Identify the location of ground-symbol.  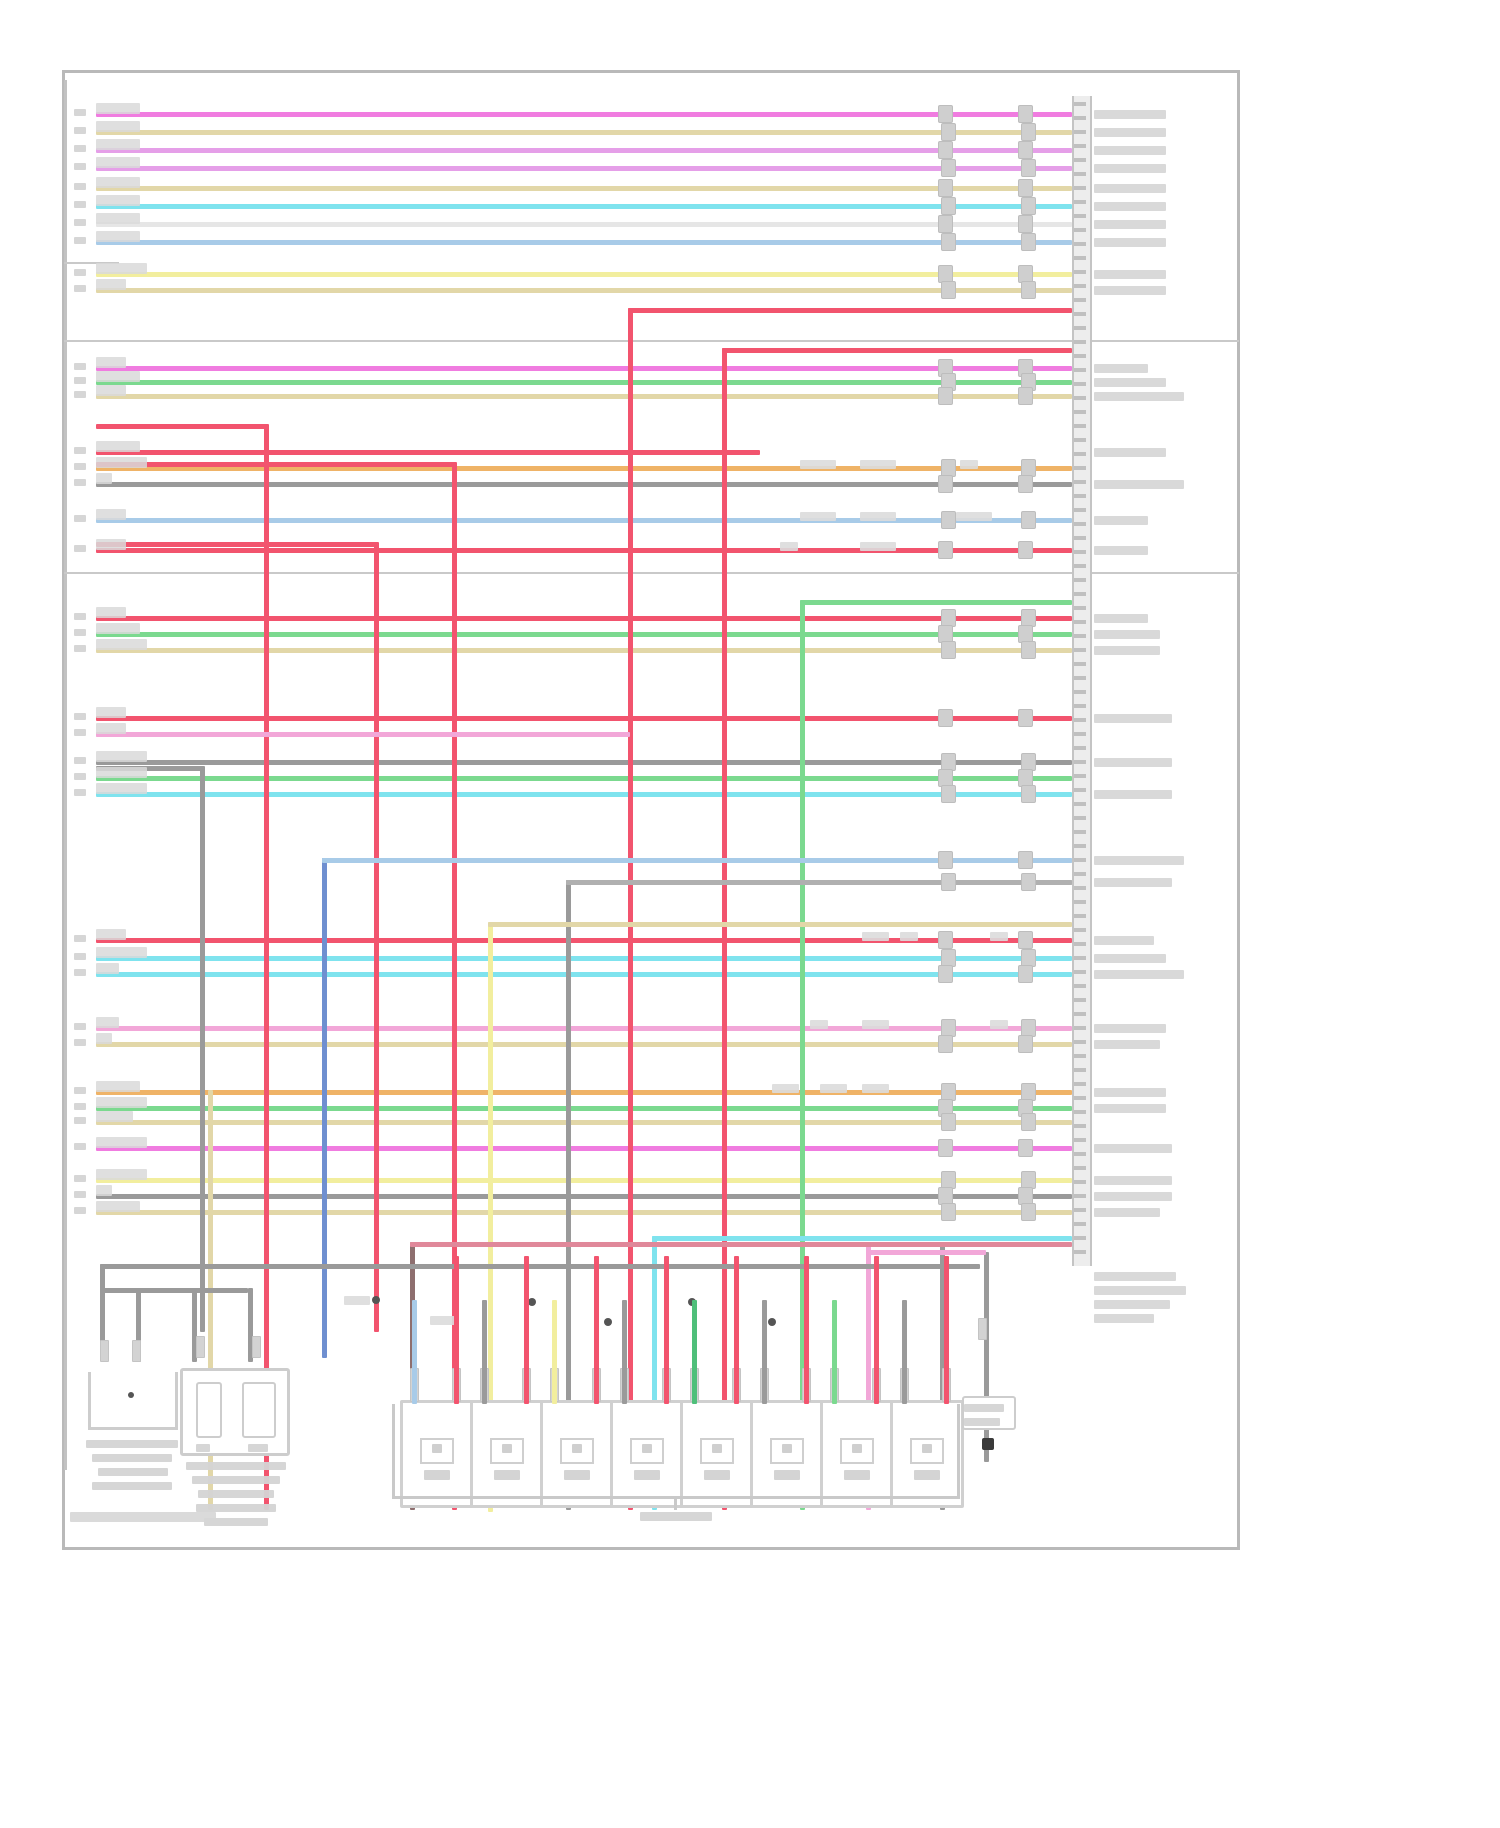
(988, 1444).